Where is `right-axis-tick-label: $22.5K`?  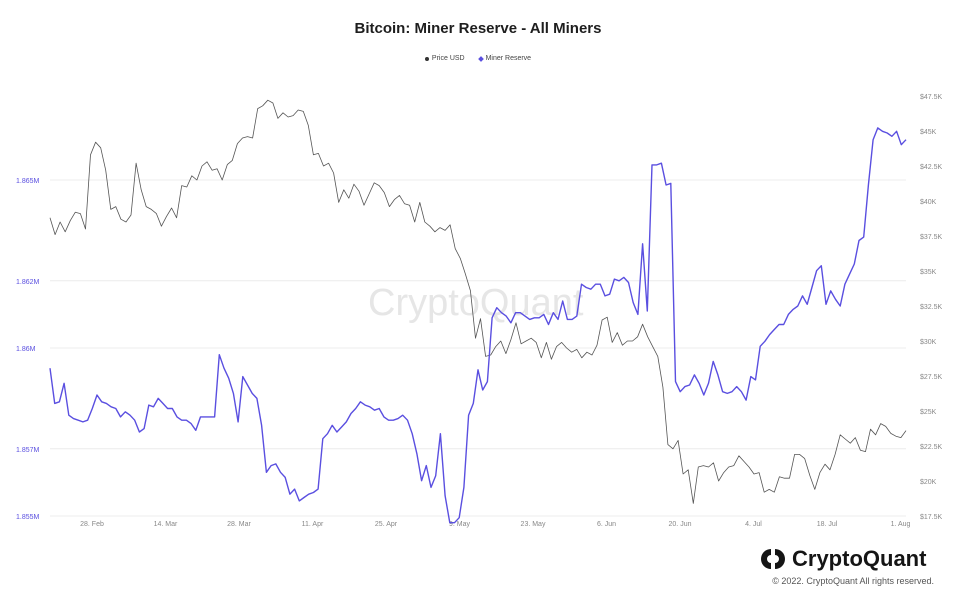 right-axis-tick-label: $22.5K is located at coordinates (931, 447).